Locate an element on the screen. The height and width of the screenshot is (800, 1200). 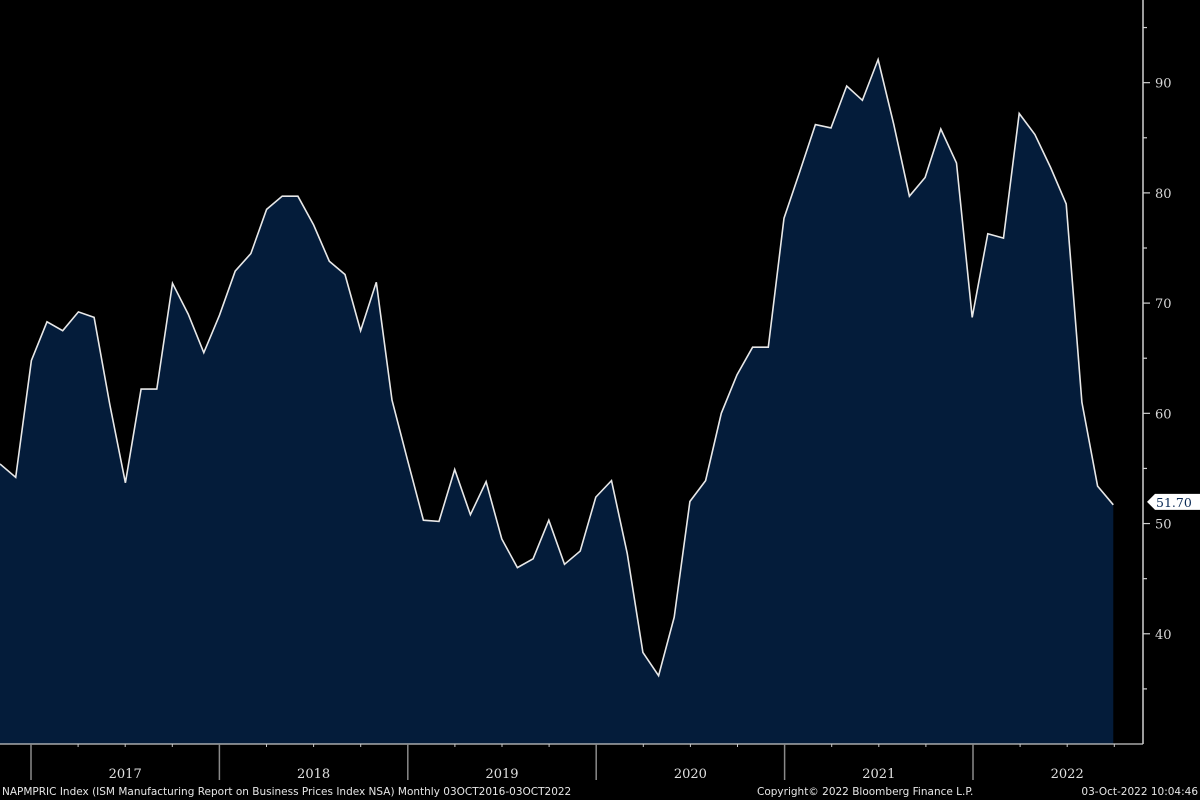
year-label: 2018 is located at coordinates (313, 774).